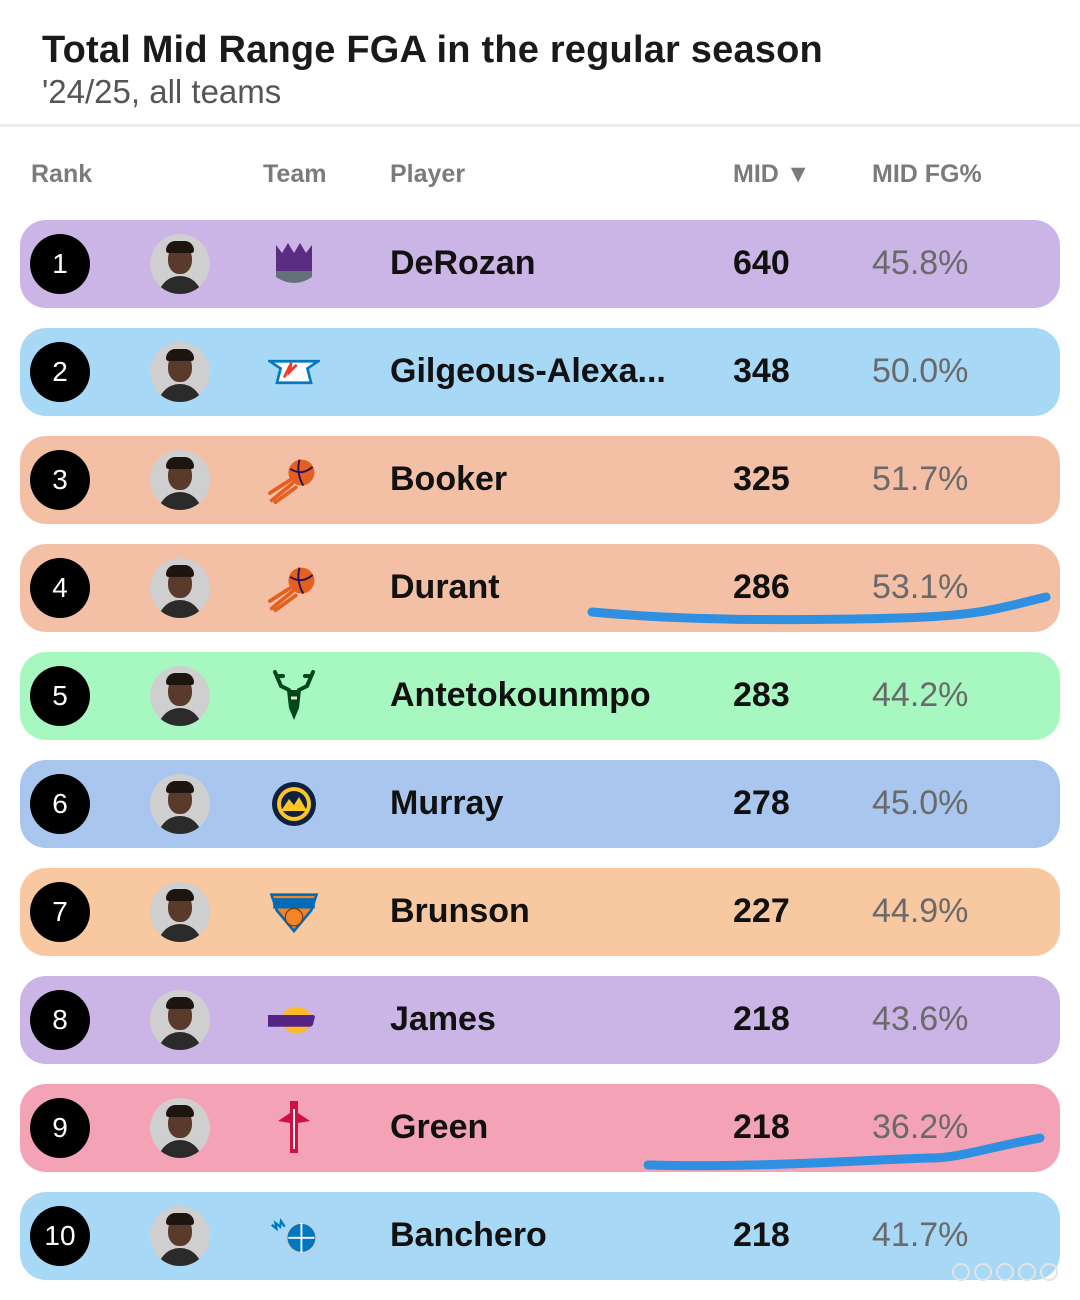 The height and width of the screenshot is (1300, 1080). Describe the element at coordinates (60, 588) in the screenshot. I see `rank-badge: 4` at that location.